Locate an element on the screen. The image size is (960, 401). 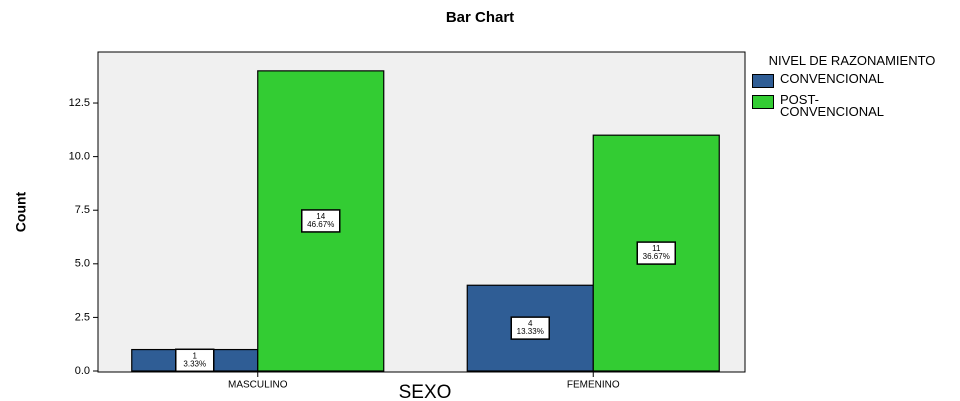
data-label-percent: 46.67% is located at coordinates (320, 224).